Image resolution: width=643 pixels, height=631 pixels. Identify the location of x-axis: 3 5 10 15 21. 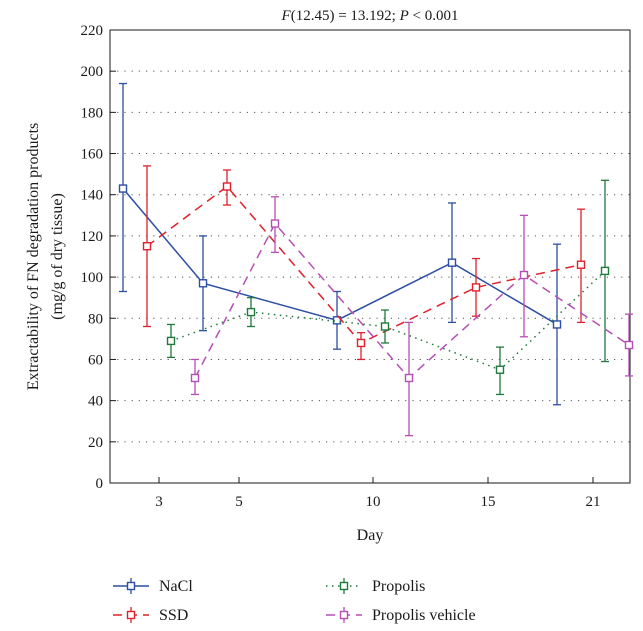
(378, 493).